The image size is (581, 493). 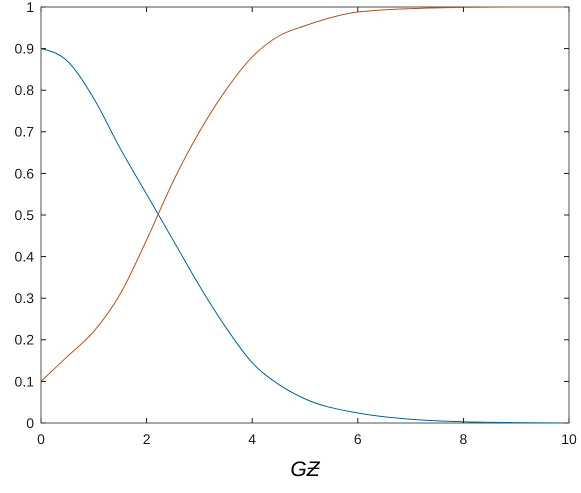 I want to click on x-tick-label: 0, so click(x=41, y=439).